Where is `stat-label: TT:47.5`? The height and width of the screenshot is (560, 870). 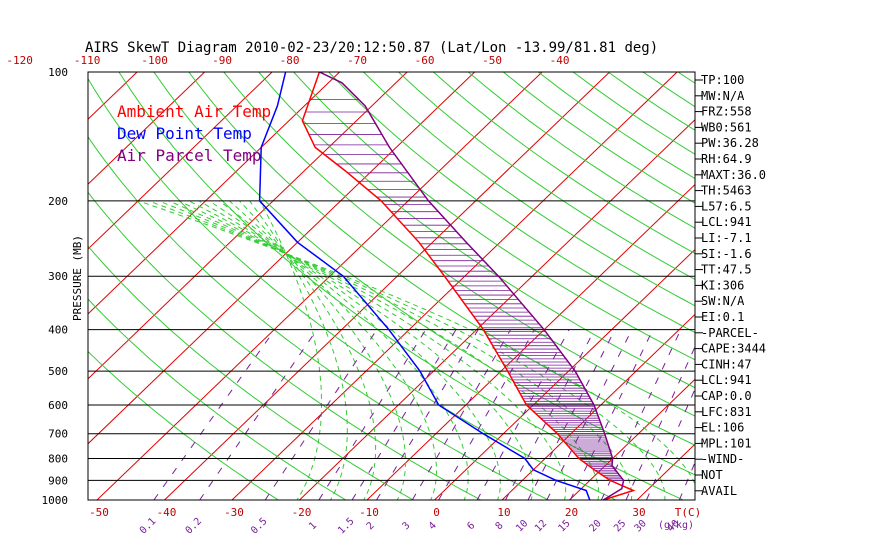
stat-label: TT:47.5 is located at coordinates (726, 270).